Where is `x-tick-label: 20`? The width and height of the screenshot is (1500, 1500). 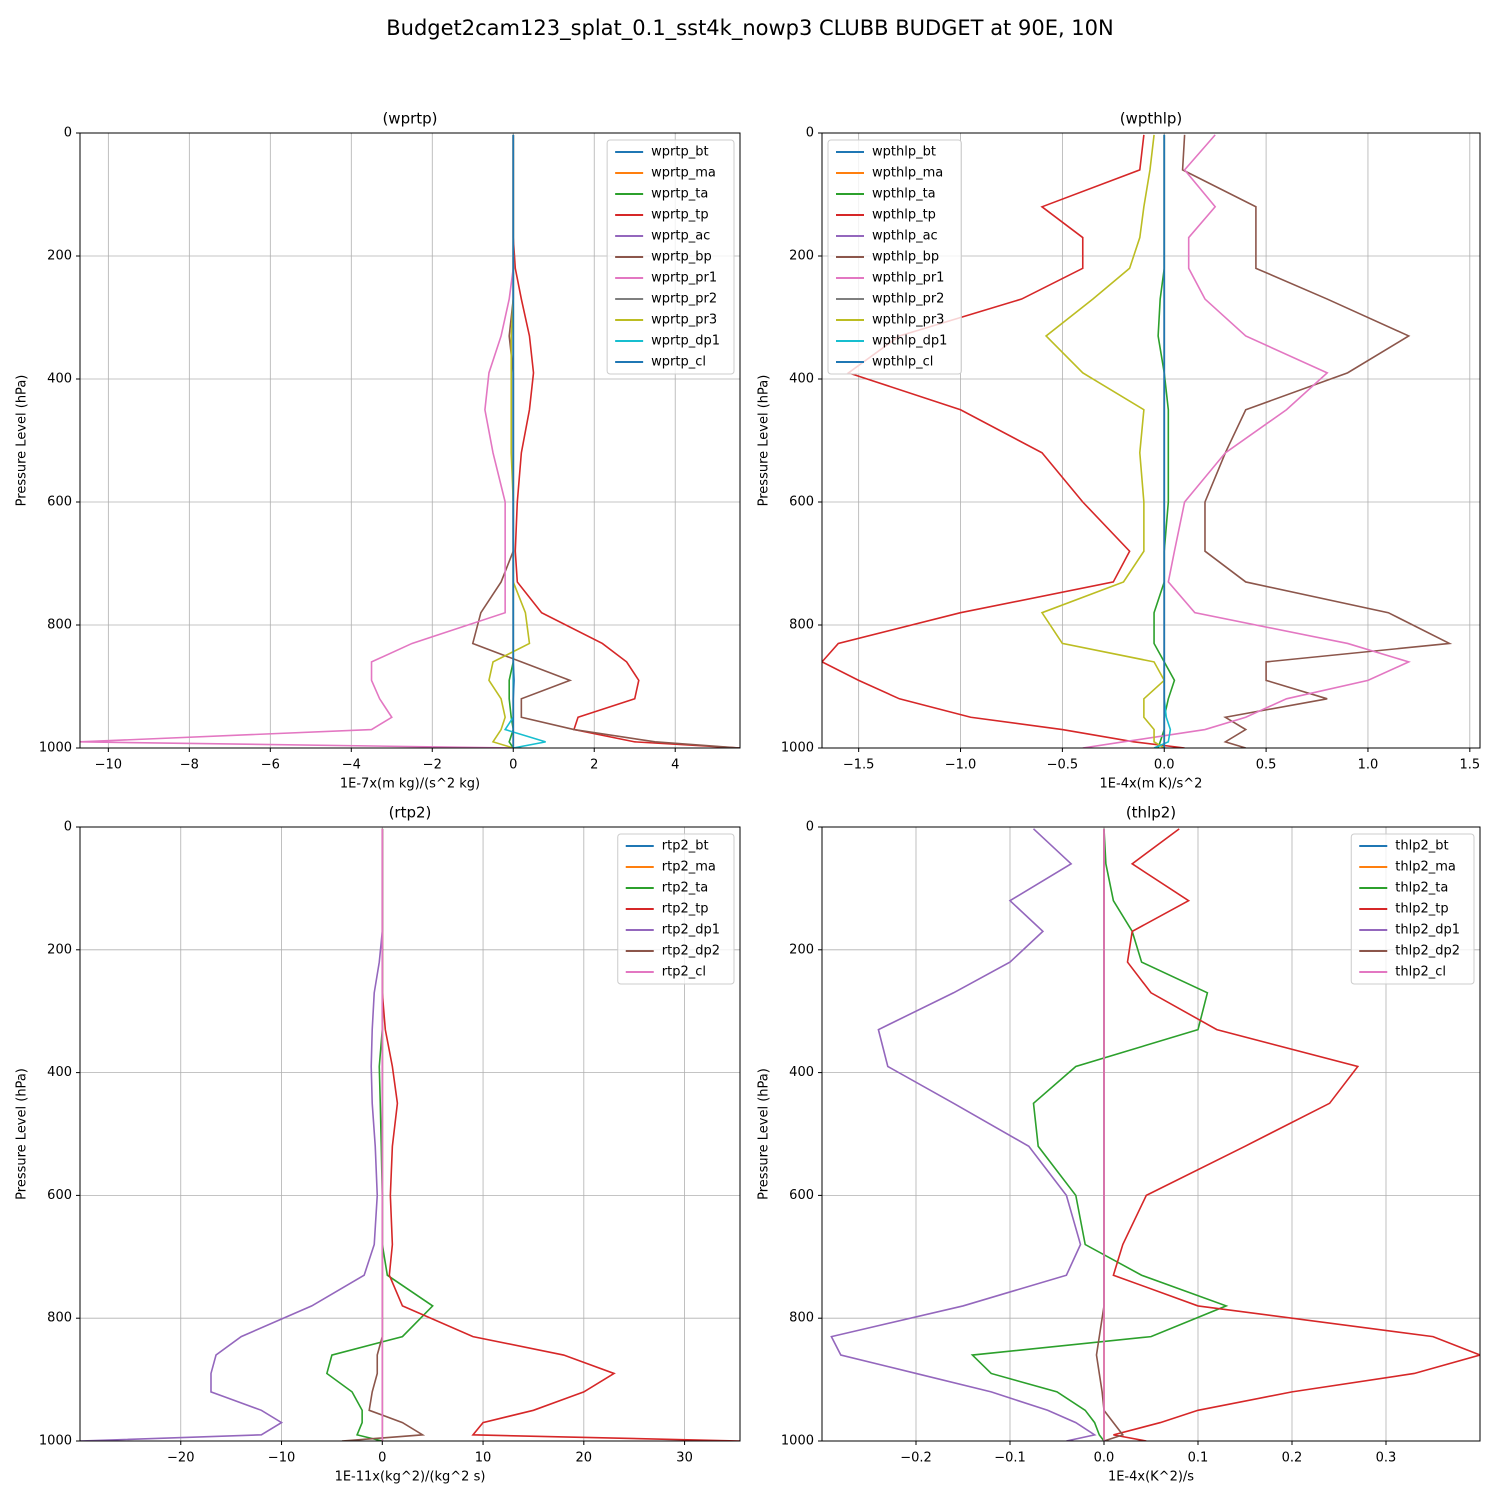 x-tick-label: 20 is located at coordinates (584, 1458).